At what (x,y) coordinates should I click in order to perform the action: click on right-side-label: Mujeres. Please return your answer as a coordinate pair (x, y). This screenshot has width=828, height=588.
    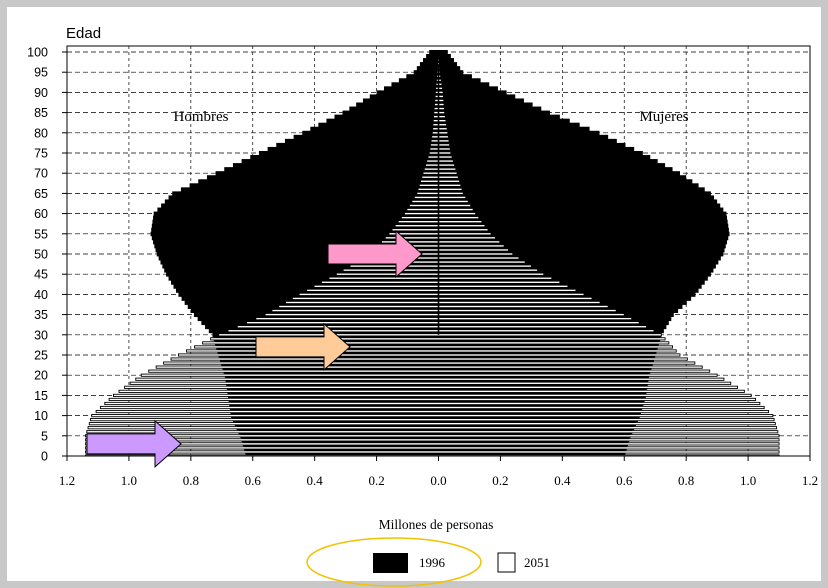
    Looking at the image, I should click on (663, 117).